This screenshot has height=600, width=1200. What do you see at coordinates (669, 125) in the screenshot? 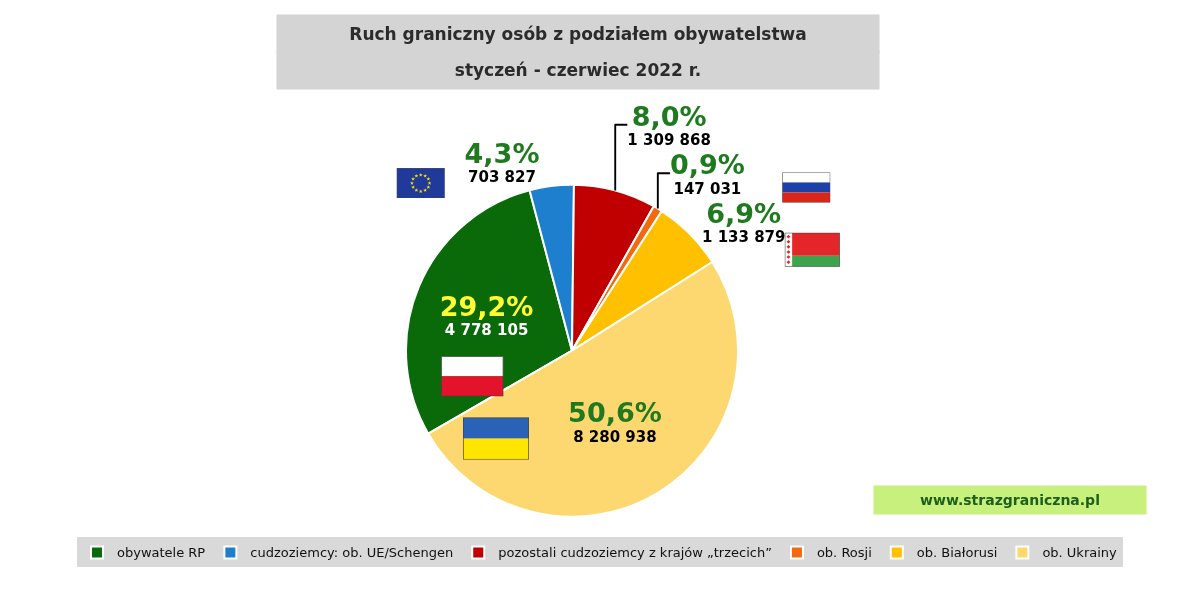
I see `data-label: 8,0% 1 309 868` at bounding box center [669, 125].